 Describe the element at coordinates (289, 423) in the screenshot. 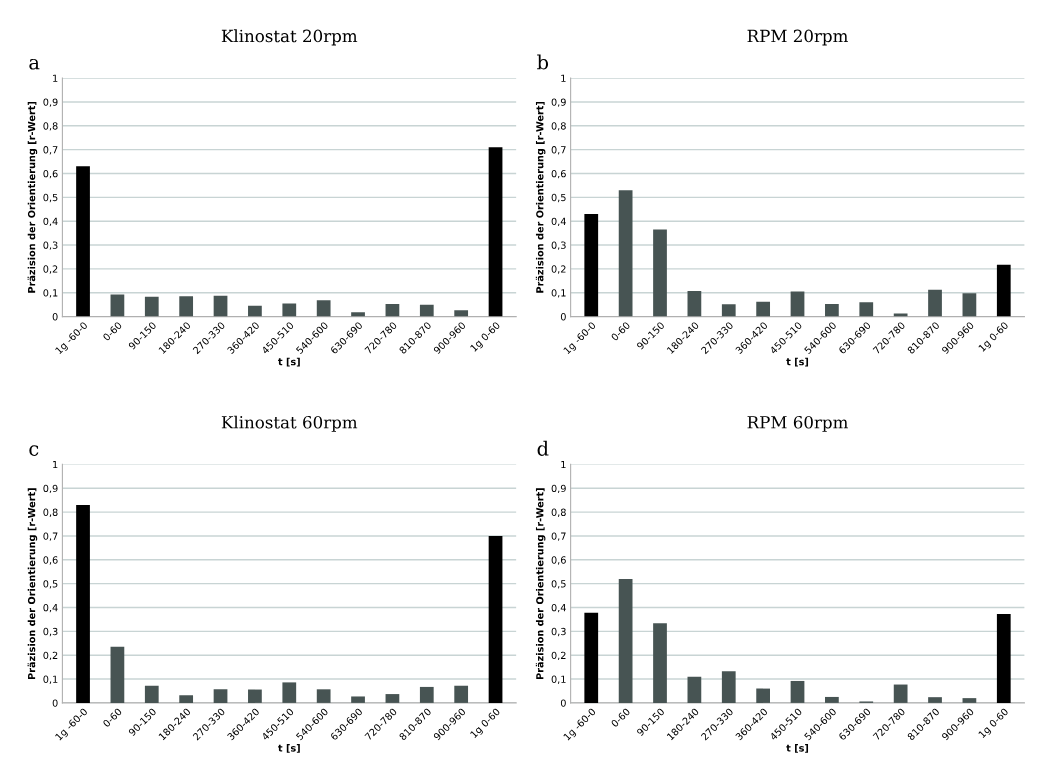

I see `chart-title: Klinostat 60rpm` at that location.